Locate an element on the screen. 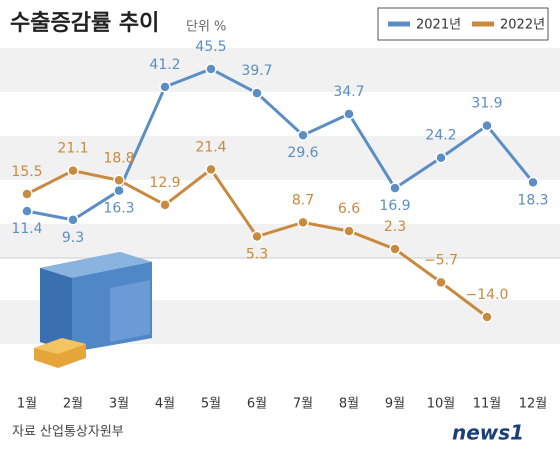 Image resolution: width=560 pixels, height=455 pixels. data-label: 5.3 is located at coordinates (257, 255).